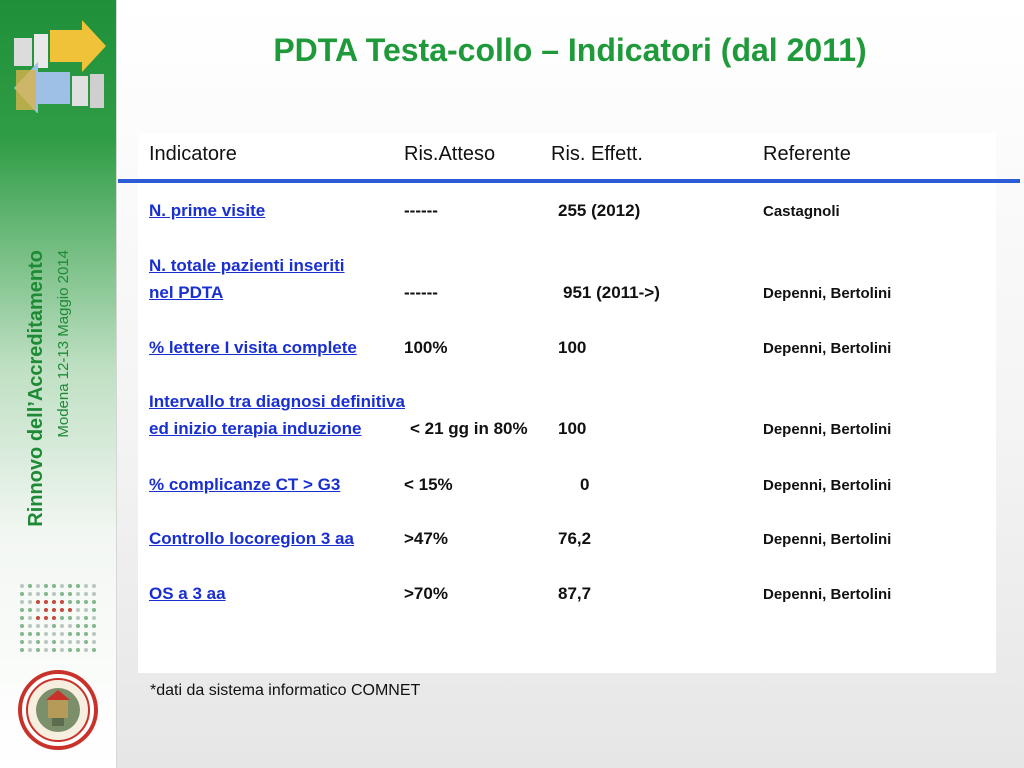 This screenshot has width=1024, height=768. I want to click on decorative-dot-grid, so click(58, 620).